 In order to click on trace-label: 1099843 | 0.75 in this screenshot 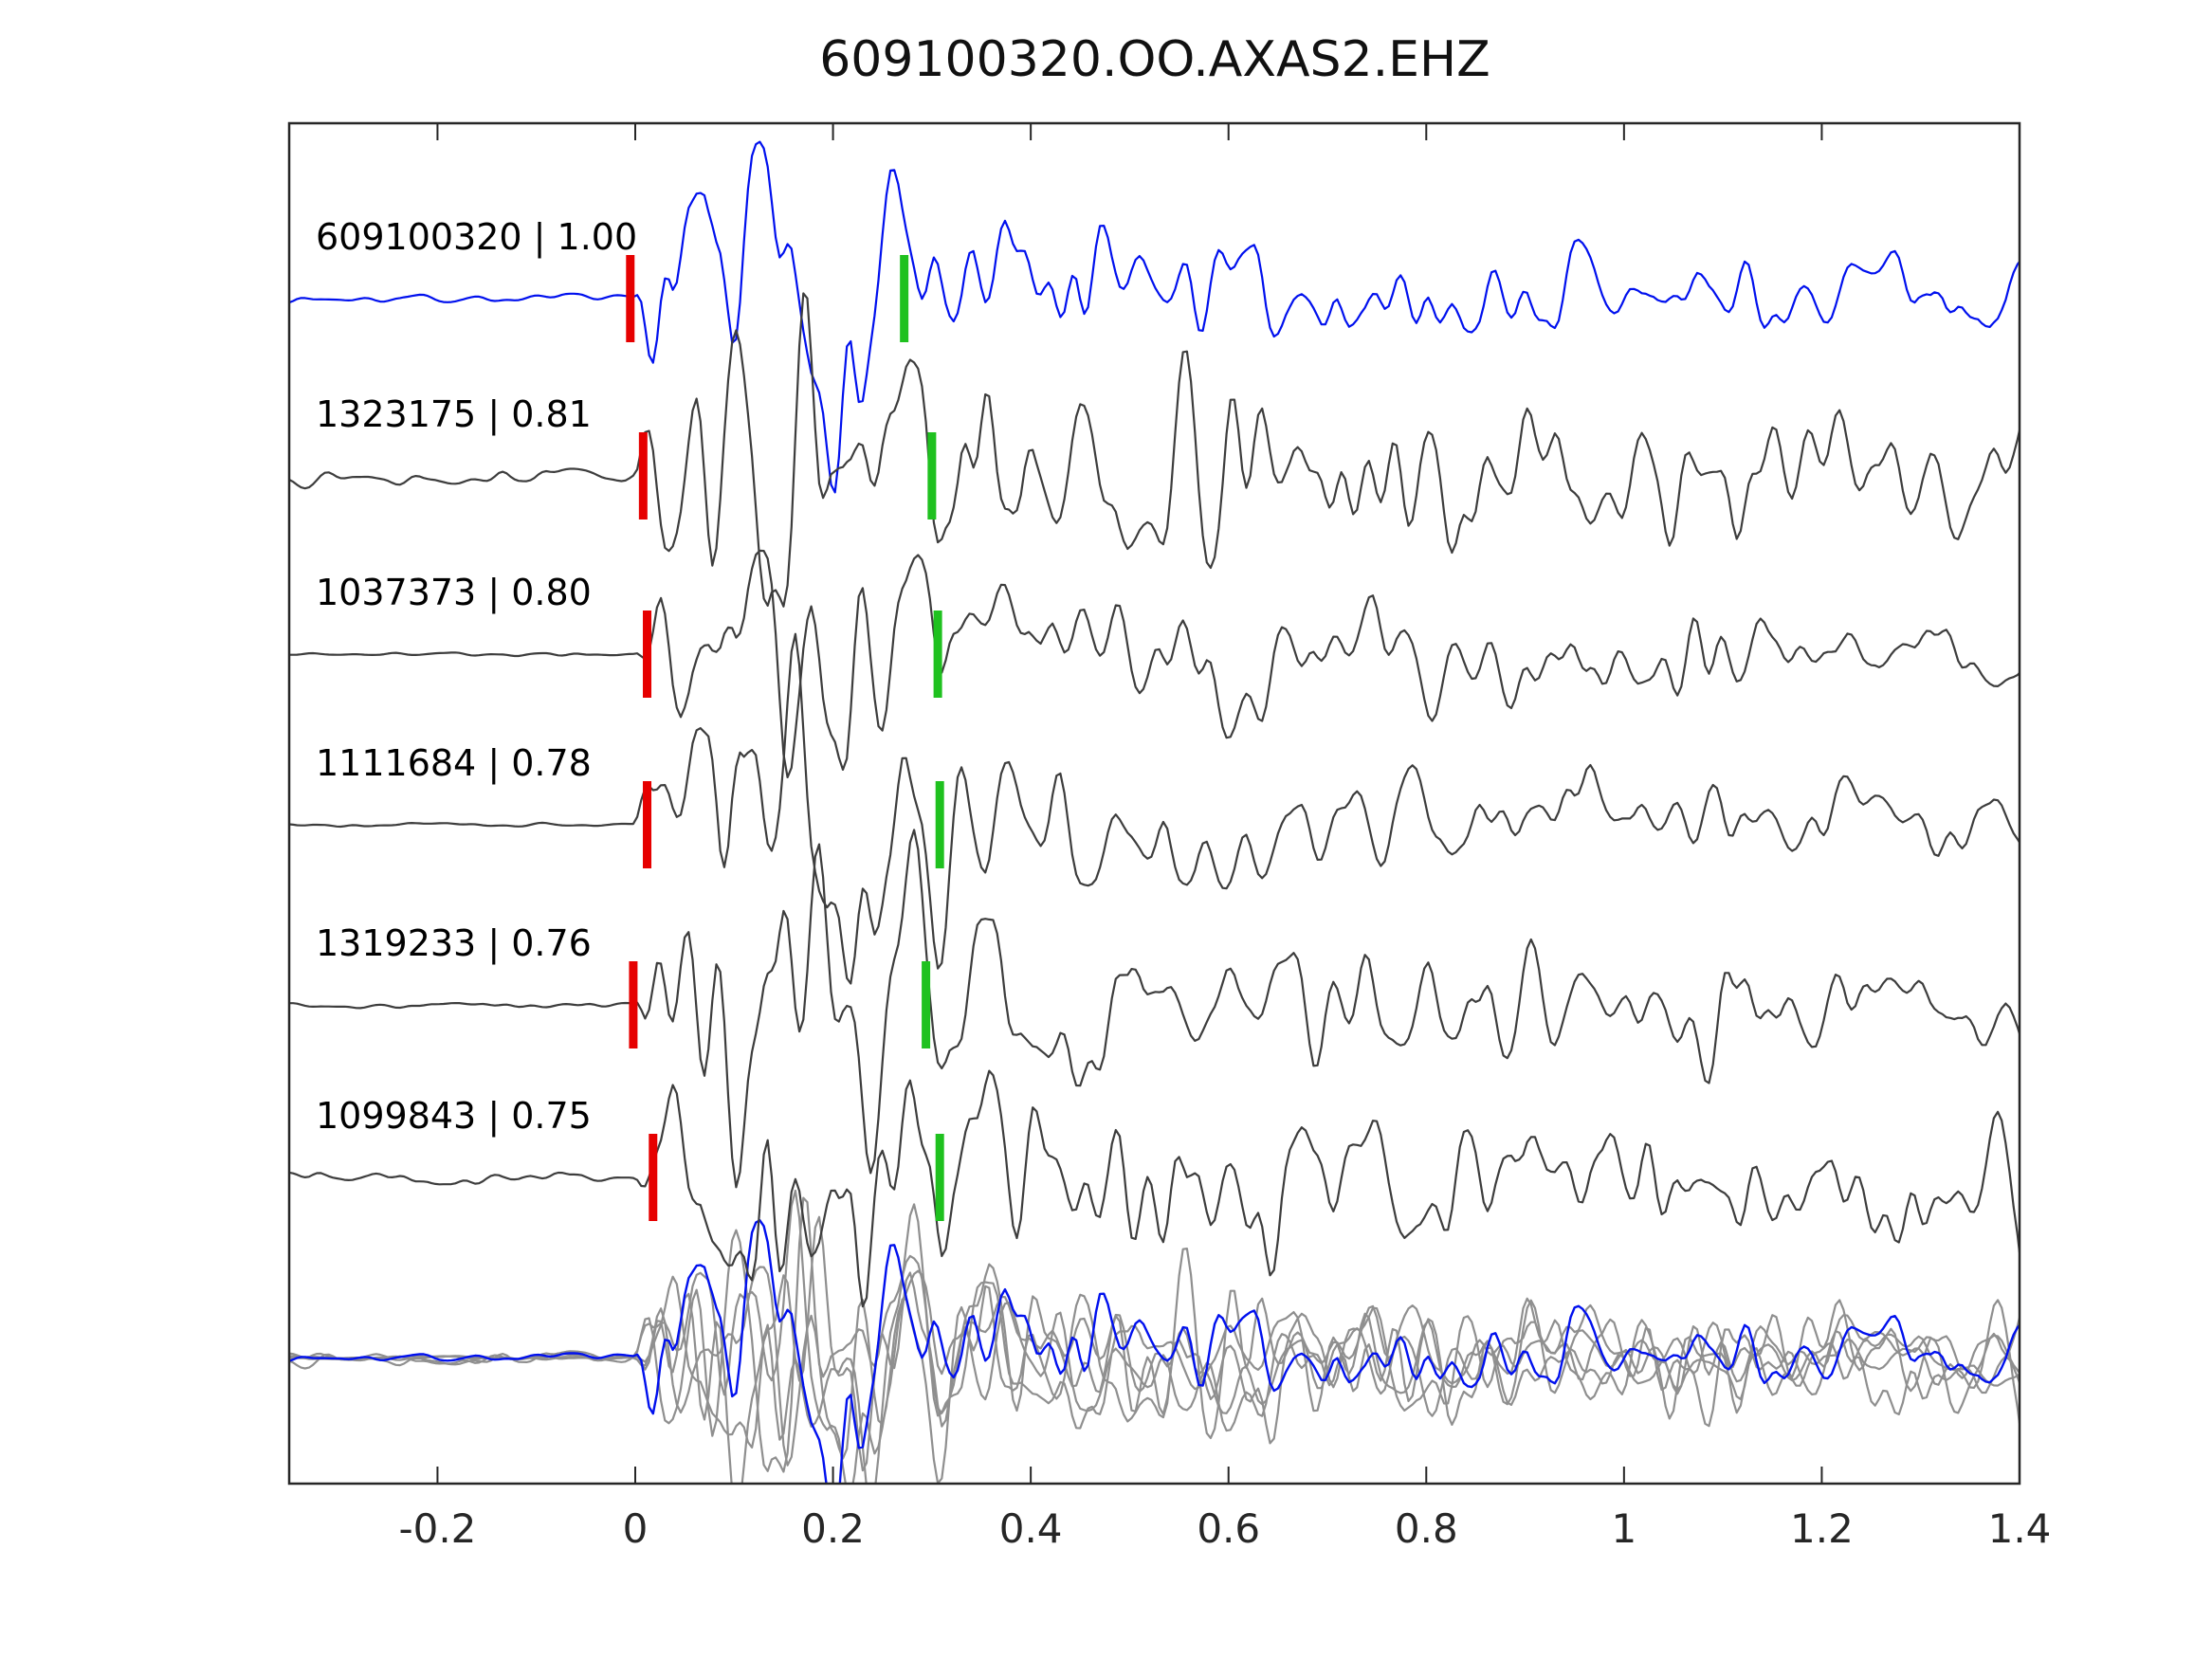, I will do `click(454, 1116)`.